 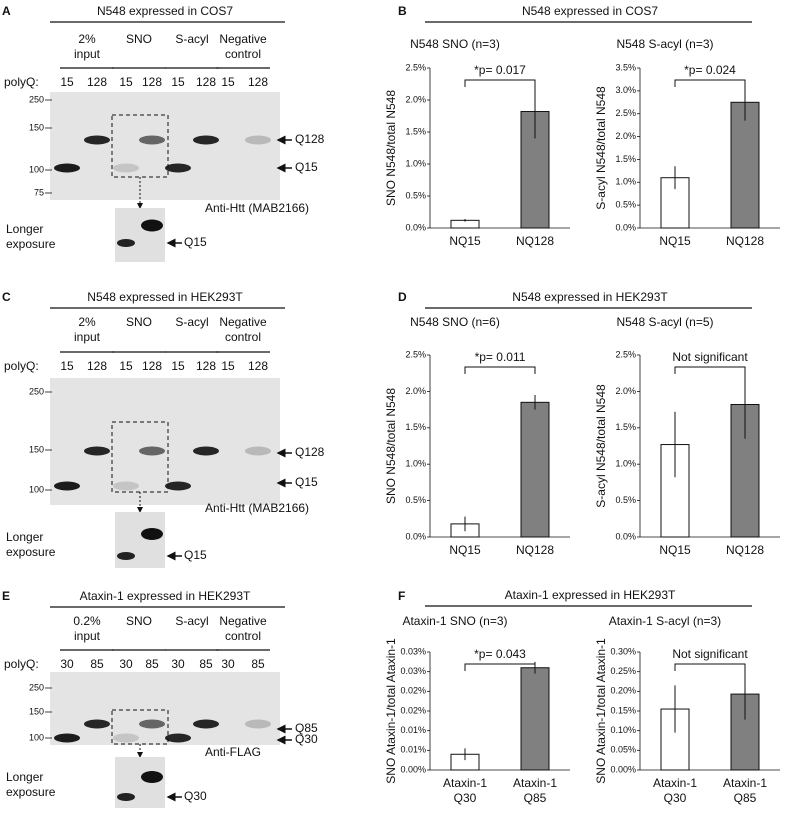 I want to click on chart-title: Ataxin-1 SNO (n=3), so click(x=454, y=621).